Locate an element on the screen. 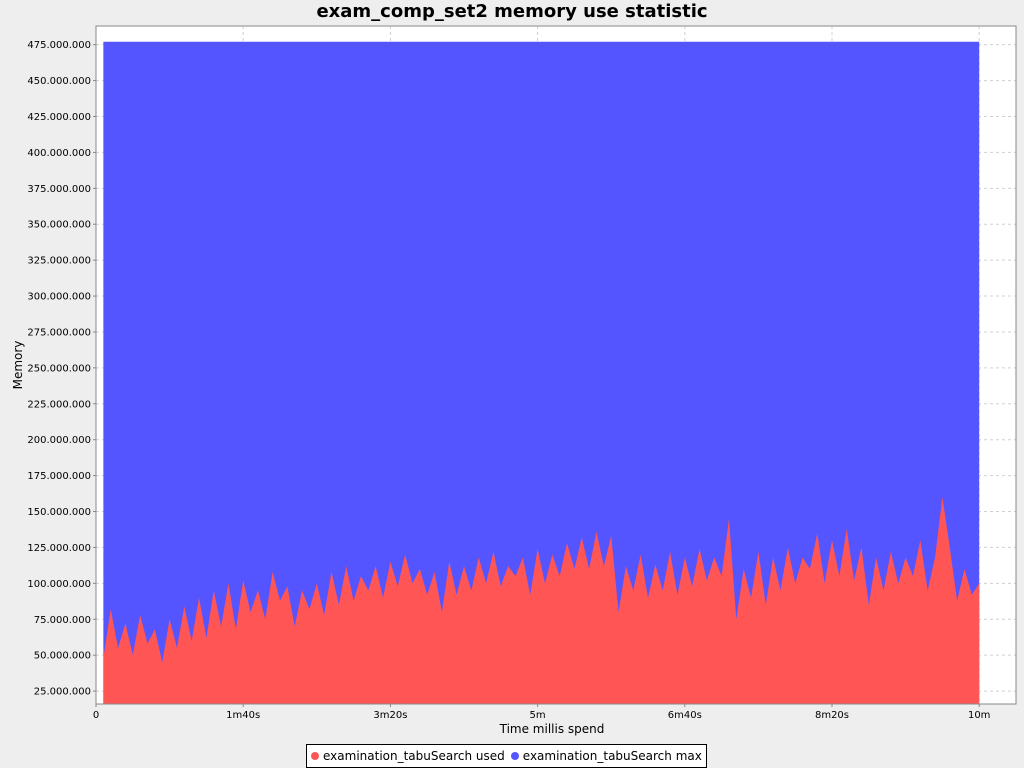 This screenshot has height=768, width=1024. y-tick-label: 75.000.000 is located at coordinates (62, 620).